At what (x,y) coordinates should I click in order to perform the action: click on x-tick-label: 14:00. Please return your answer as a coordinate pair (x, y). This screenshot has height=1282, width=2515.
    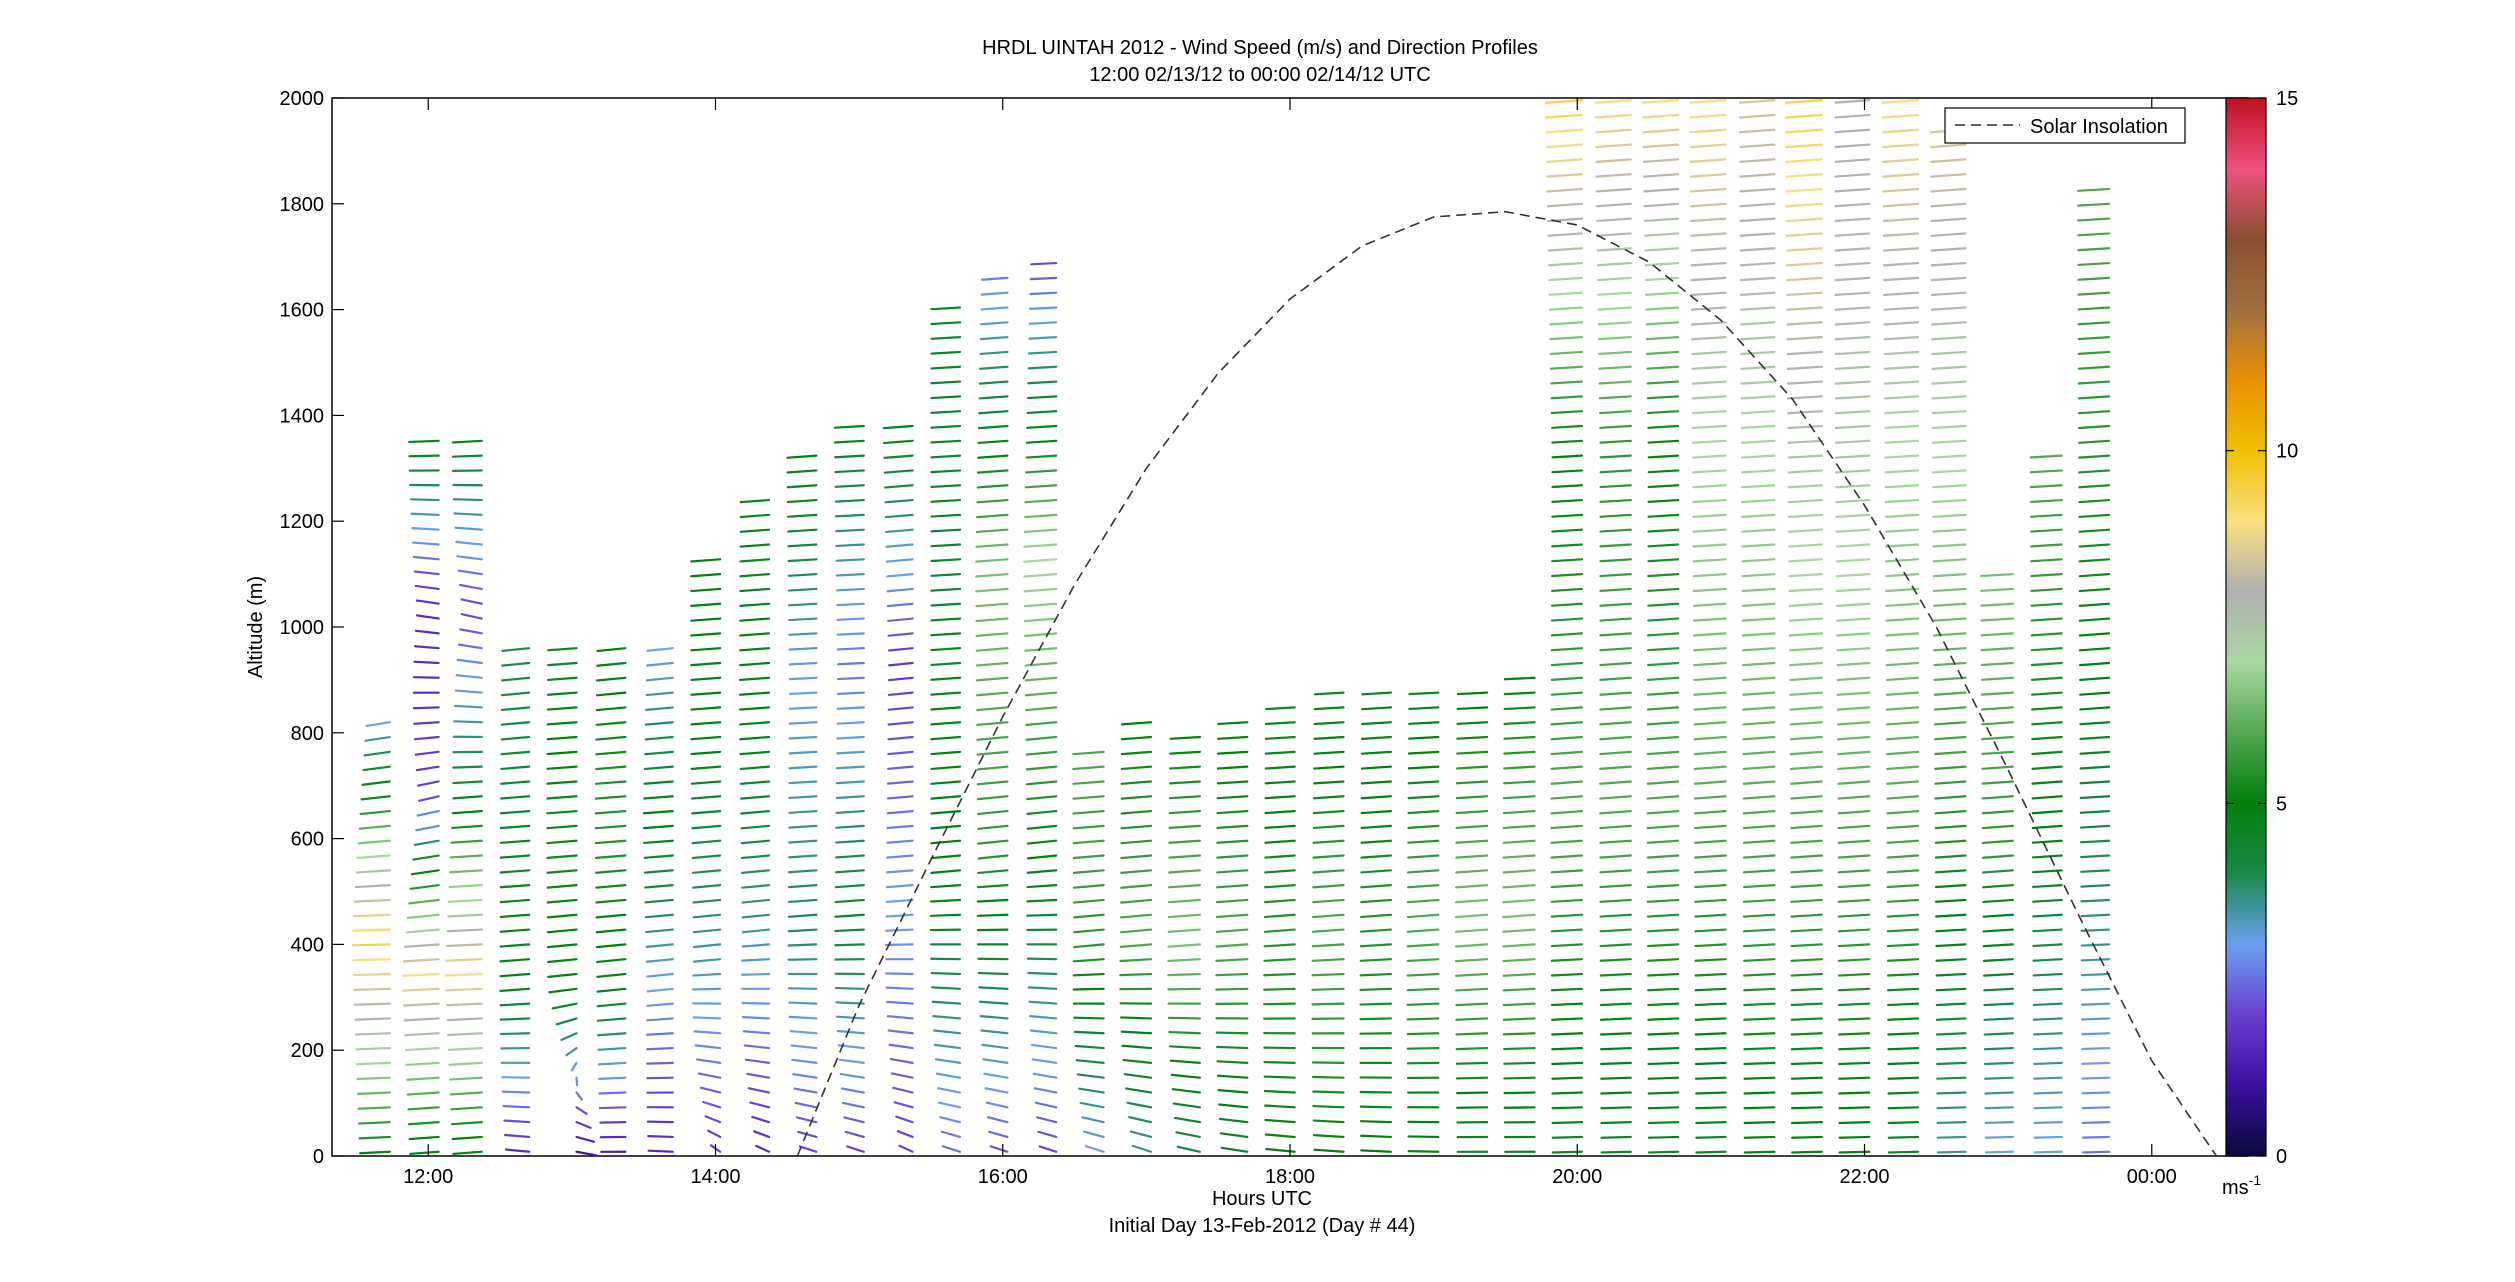
    Looking at the image, I should click on (715, 1177).